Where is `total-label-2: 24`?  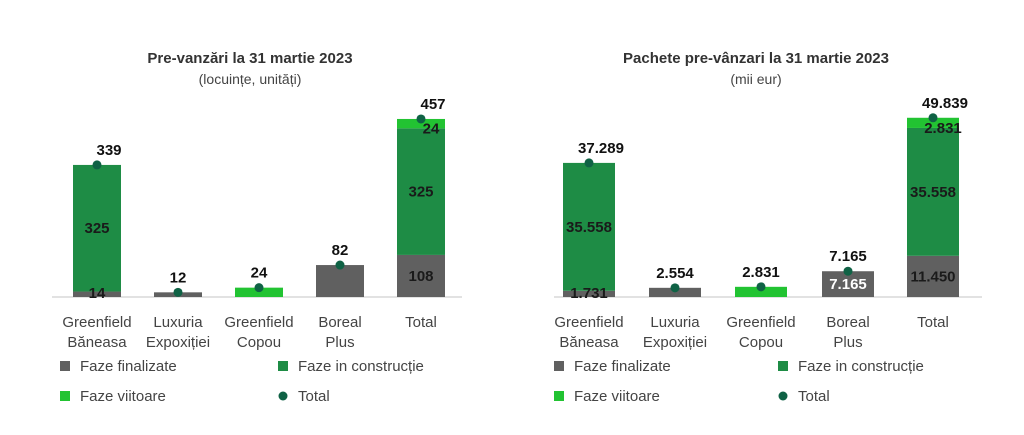
total-label-2: 24 is located at coordinates (259, 273).